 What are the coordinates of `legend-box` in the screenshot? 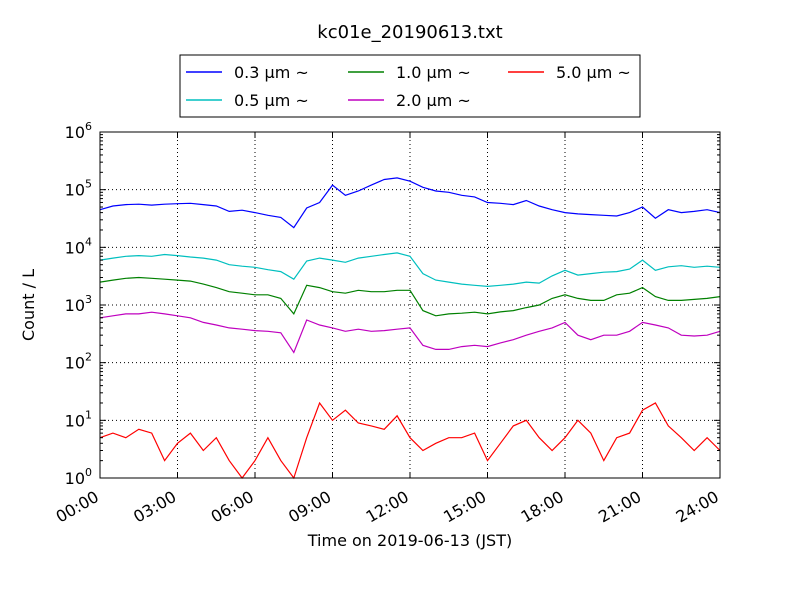 It's located at (410, 86).